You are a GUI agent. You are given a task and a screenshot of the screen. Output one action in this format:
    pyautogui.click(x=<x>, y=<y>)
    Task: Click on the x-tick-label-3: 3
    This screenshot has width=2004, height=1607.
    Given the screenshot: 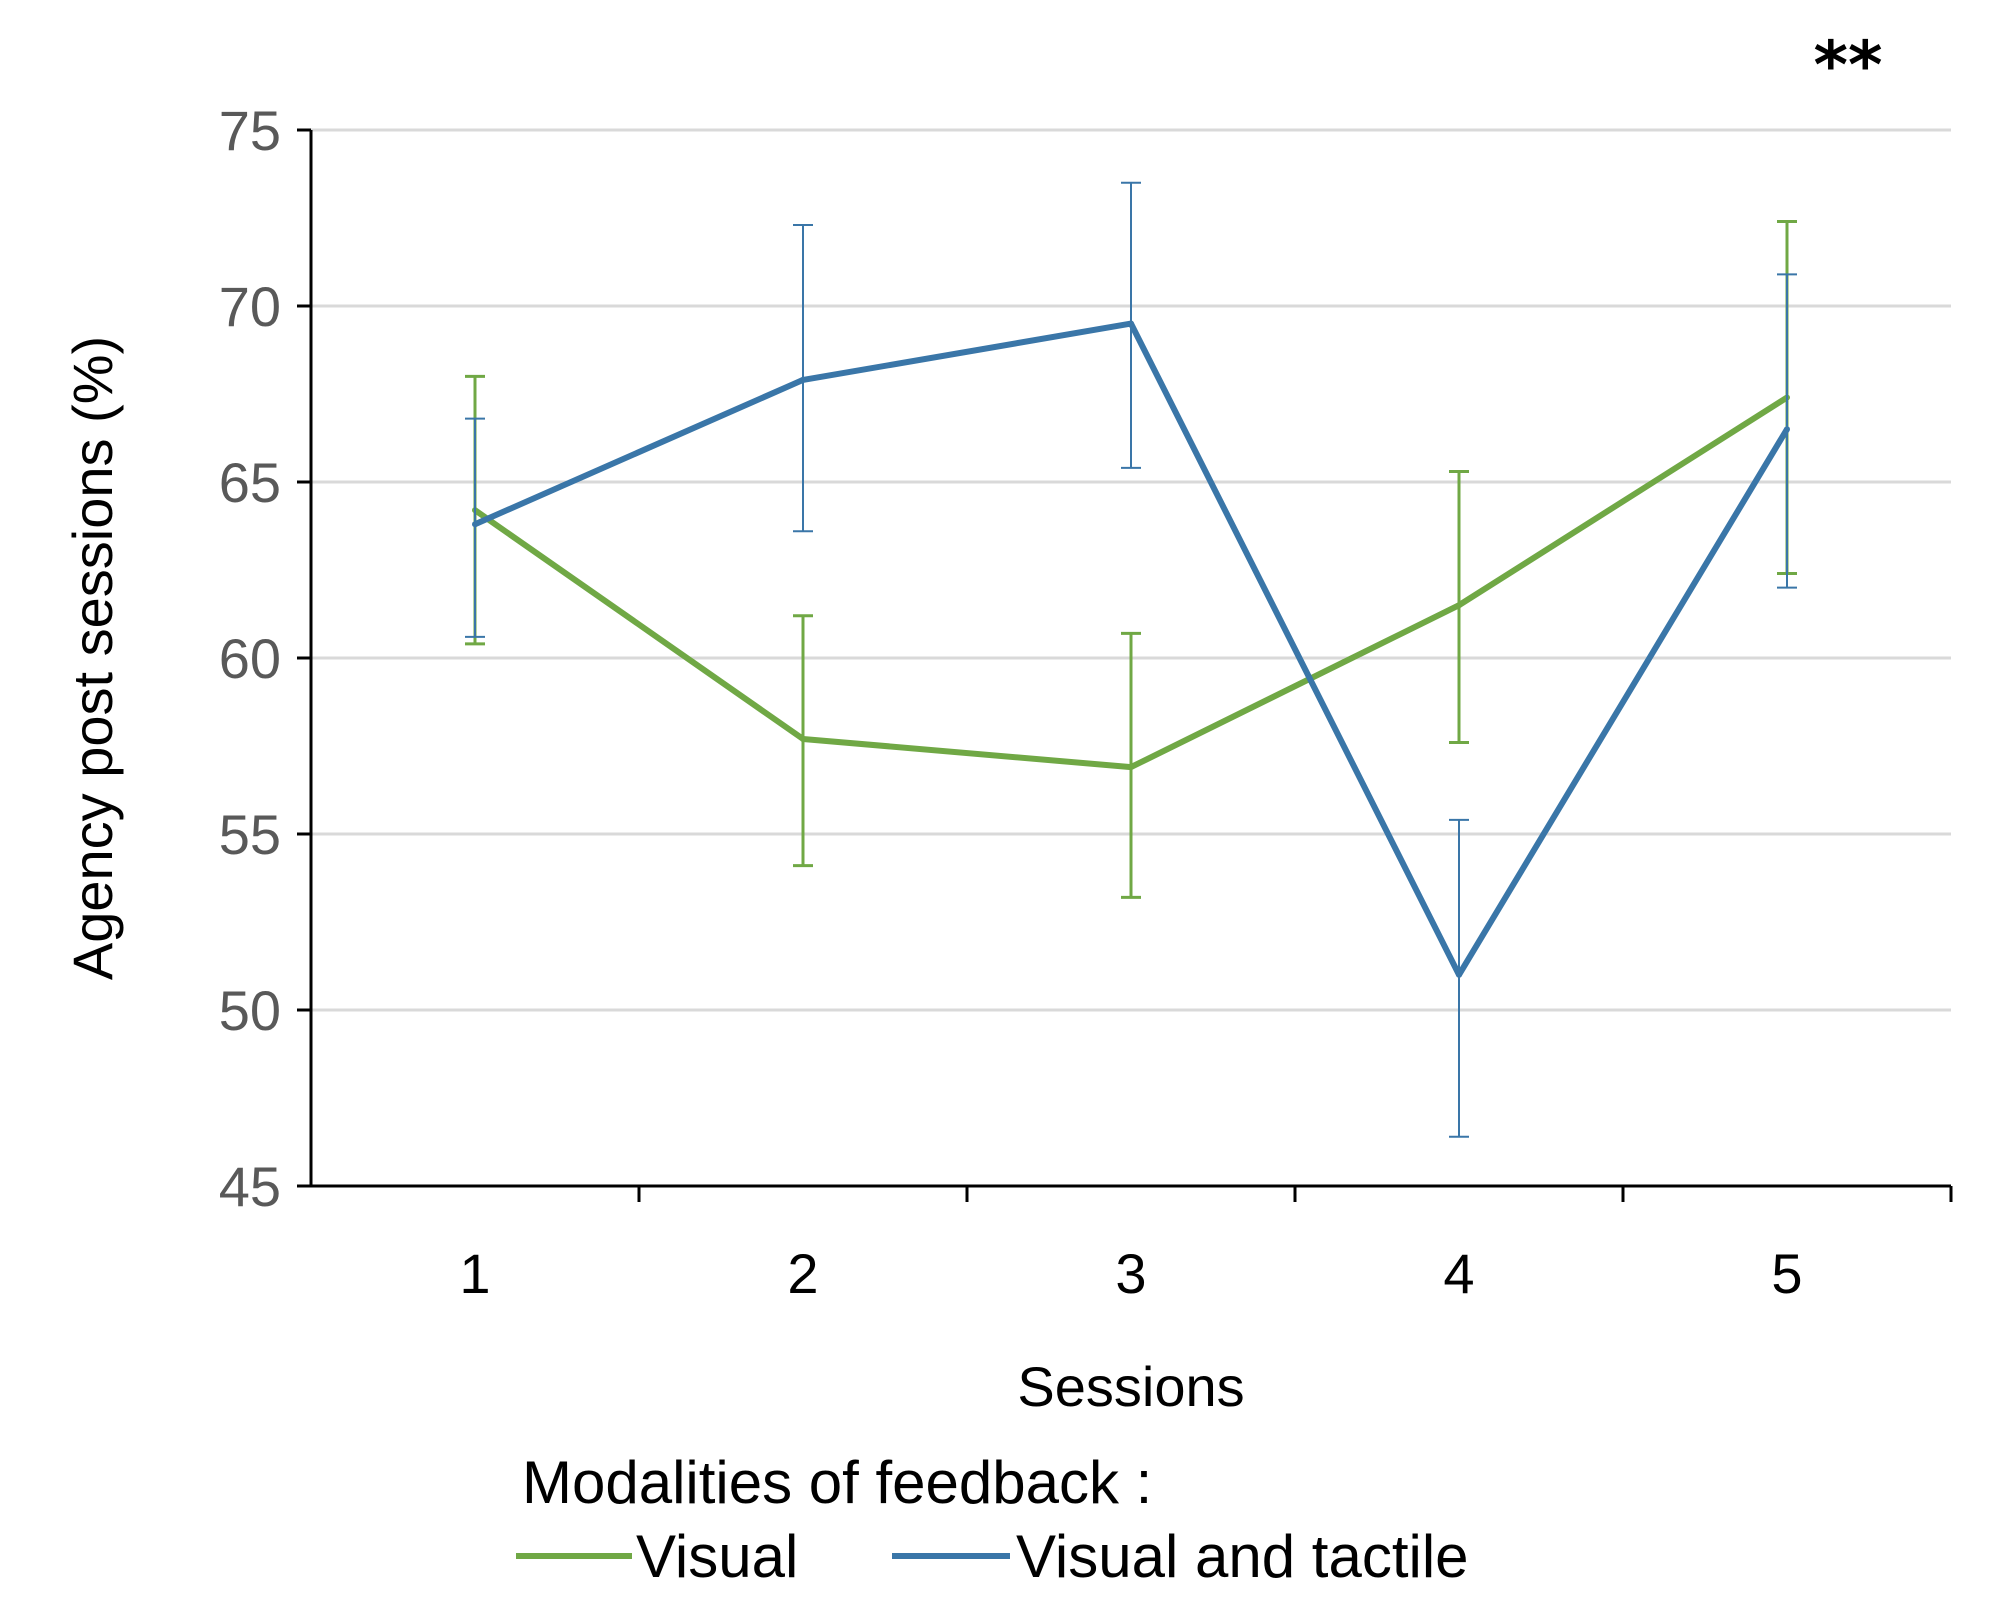 What is the action you would take?
    pyautogui.click(x=1130, y=1273)
    